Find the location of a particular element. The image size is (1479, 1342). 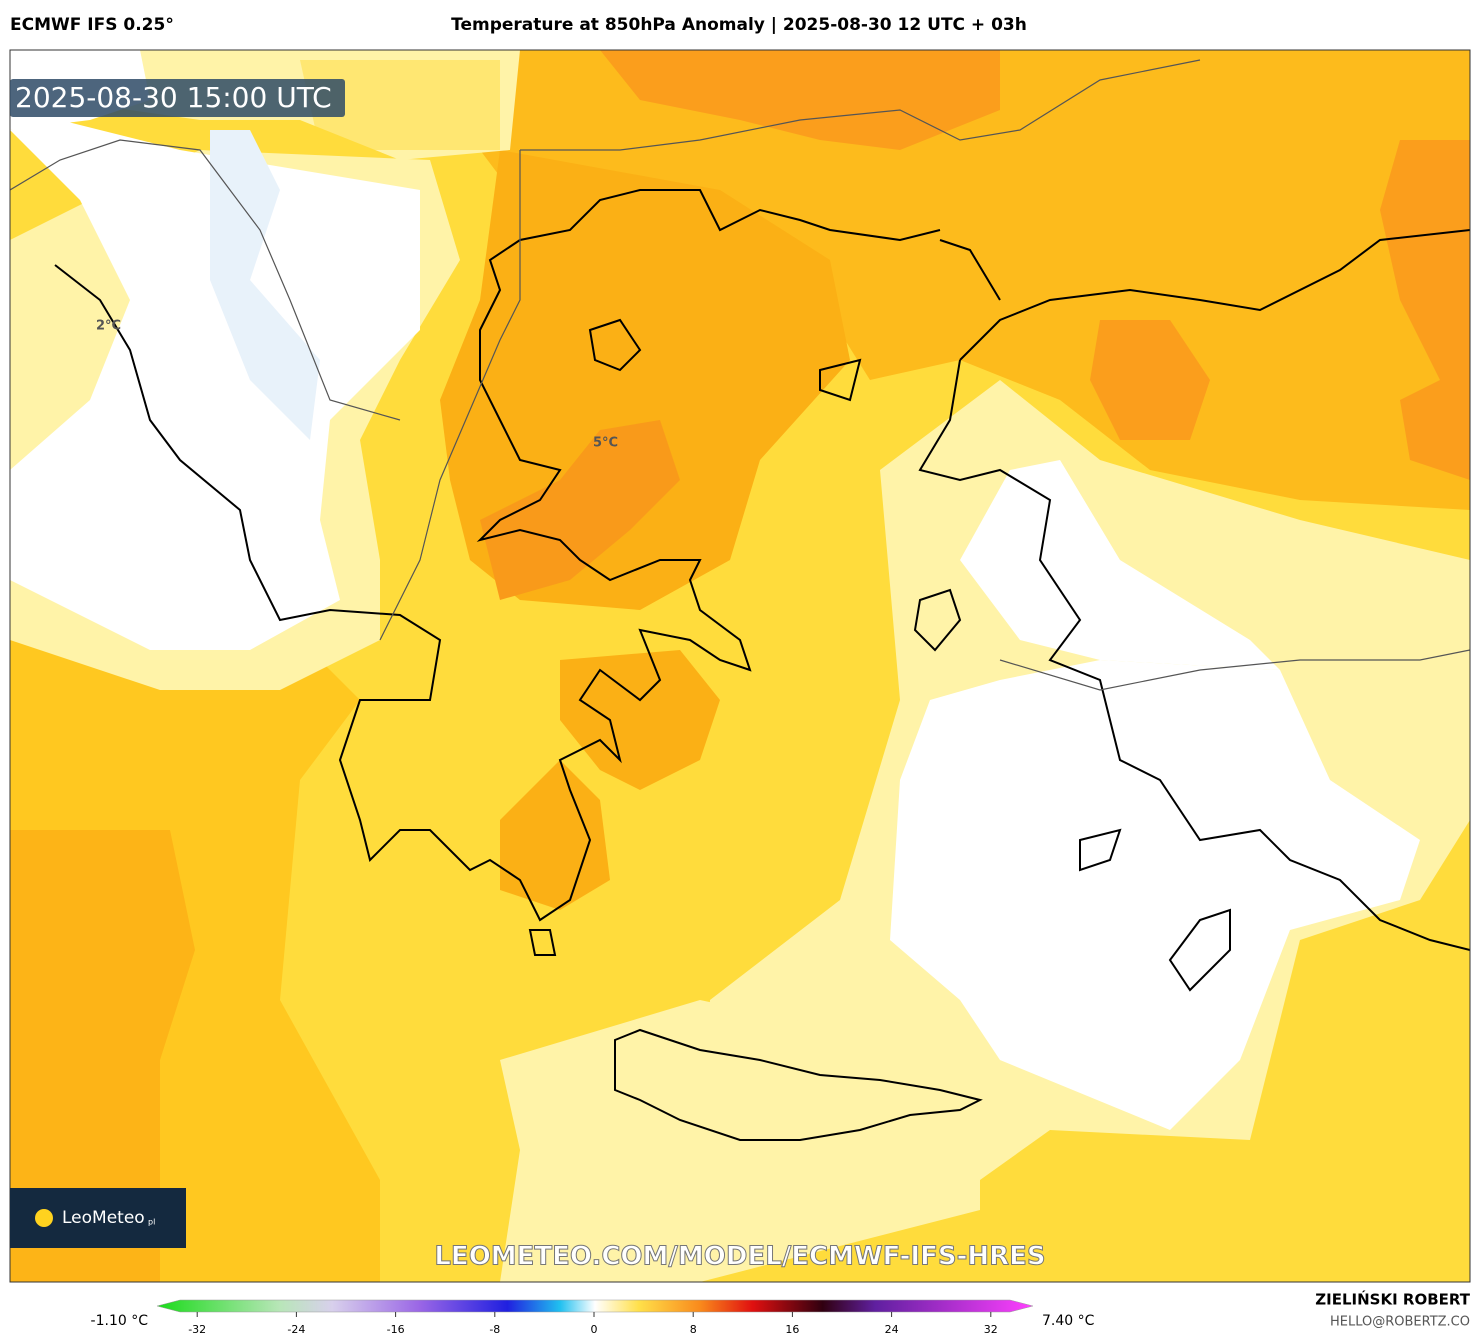

timestamp: 2025-08-30 15:00 UTC is located at coordinates (173, 97).